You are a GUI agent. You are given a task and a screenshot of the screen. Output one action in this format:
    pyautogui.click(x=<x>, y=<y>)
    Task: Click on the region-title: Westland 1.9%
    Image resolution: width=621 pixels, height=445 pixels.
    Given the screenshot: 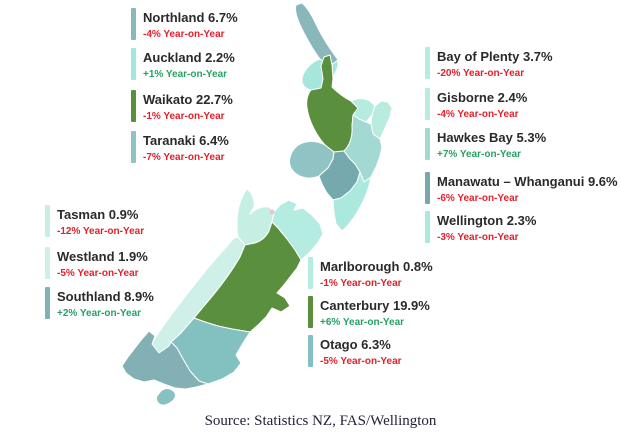 What is the action you would take?
    pyautogui.click(x=102, y=256)
    